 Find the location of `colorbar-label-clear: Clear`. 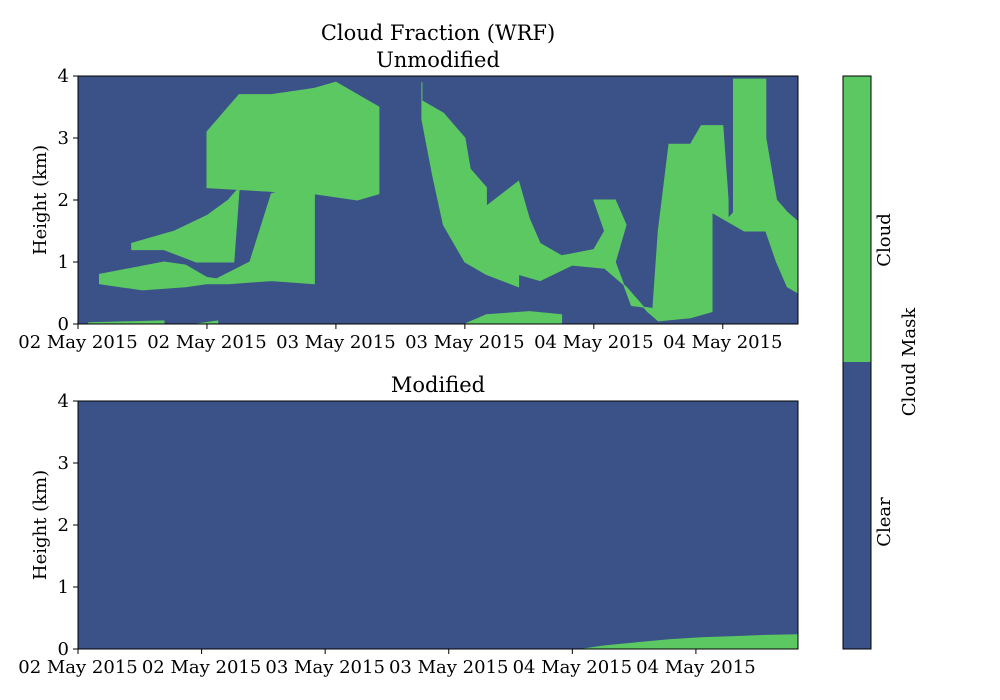

colorbar-label-clear: Clear is located at coordinates (884, 522).